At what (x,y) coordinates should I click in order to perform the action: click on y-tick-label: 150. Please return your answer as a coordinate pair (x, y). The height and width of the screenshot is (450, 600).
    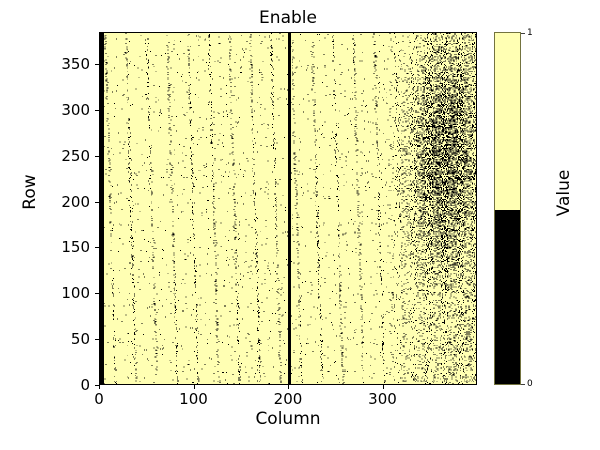
    Looking at the image, I should click on (75, 247).